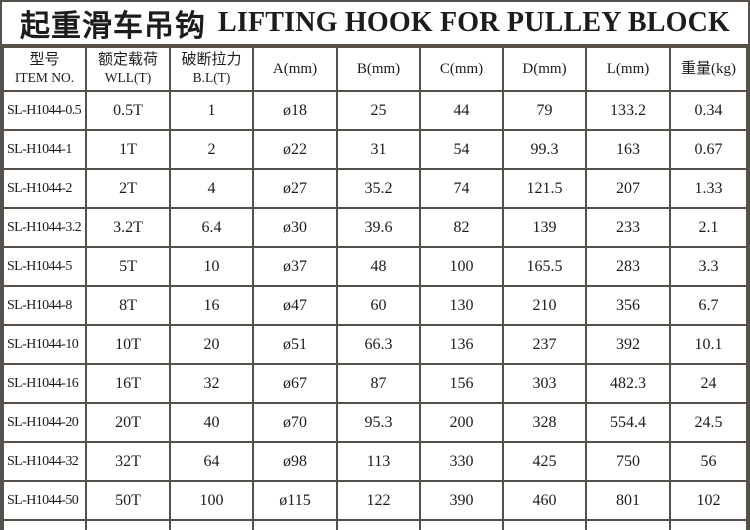  What do you see at coordinates (544, 305) in the screenshot?
I see `value-cell: 210` at bounding box center [544, 305].